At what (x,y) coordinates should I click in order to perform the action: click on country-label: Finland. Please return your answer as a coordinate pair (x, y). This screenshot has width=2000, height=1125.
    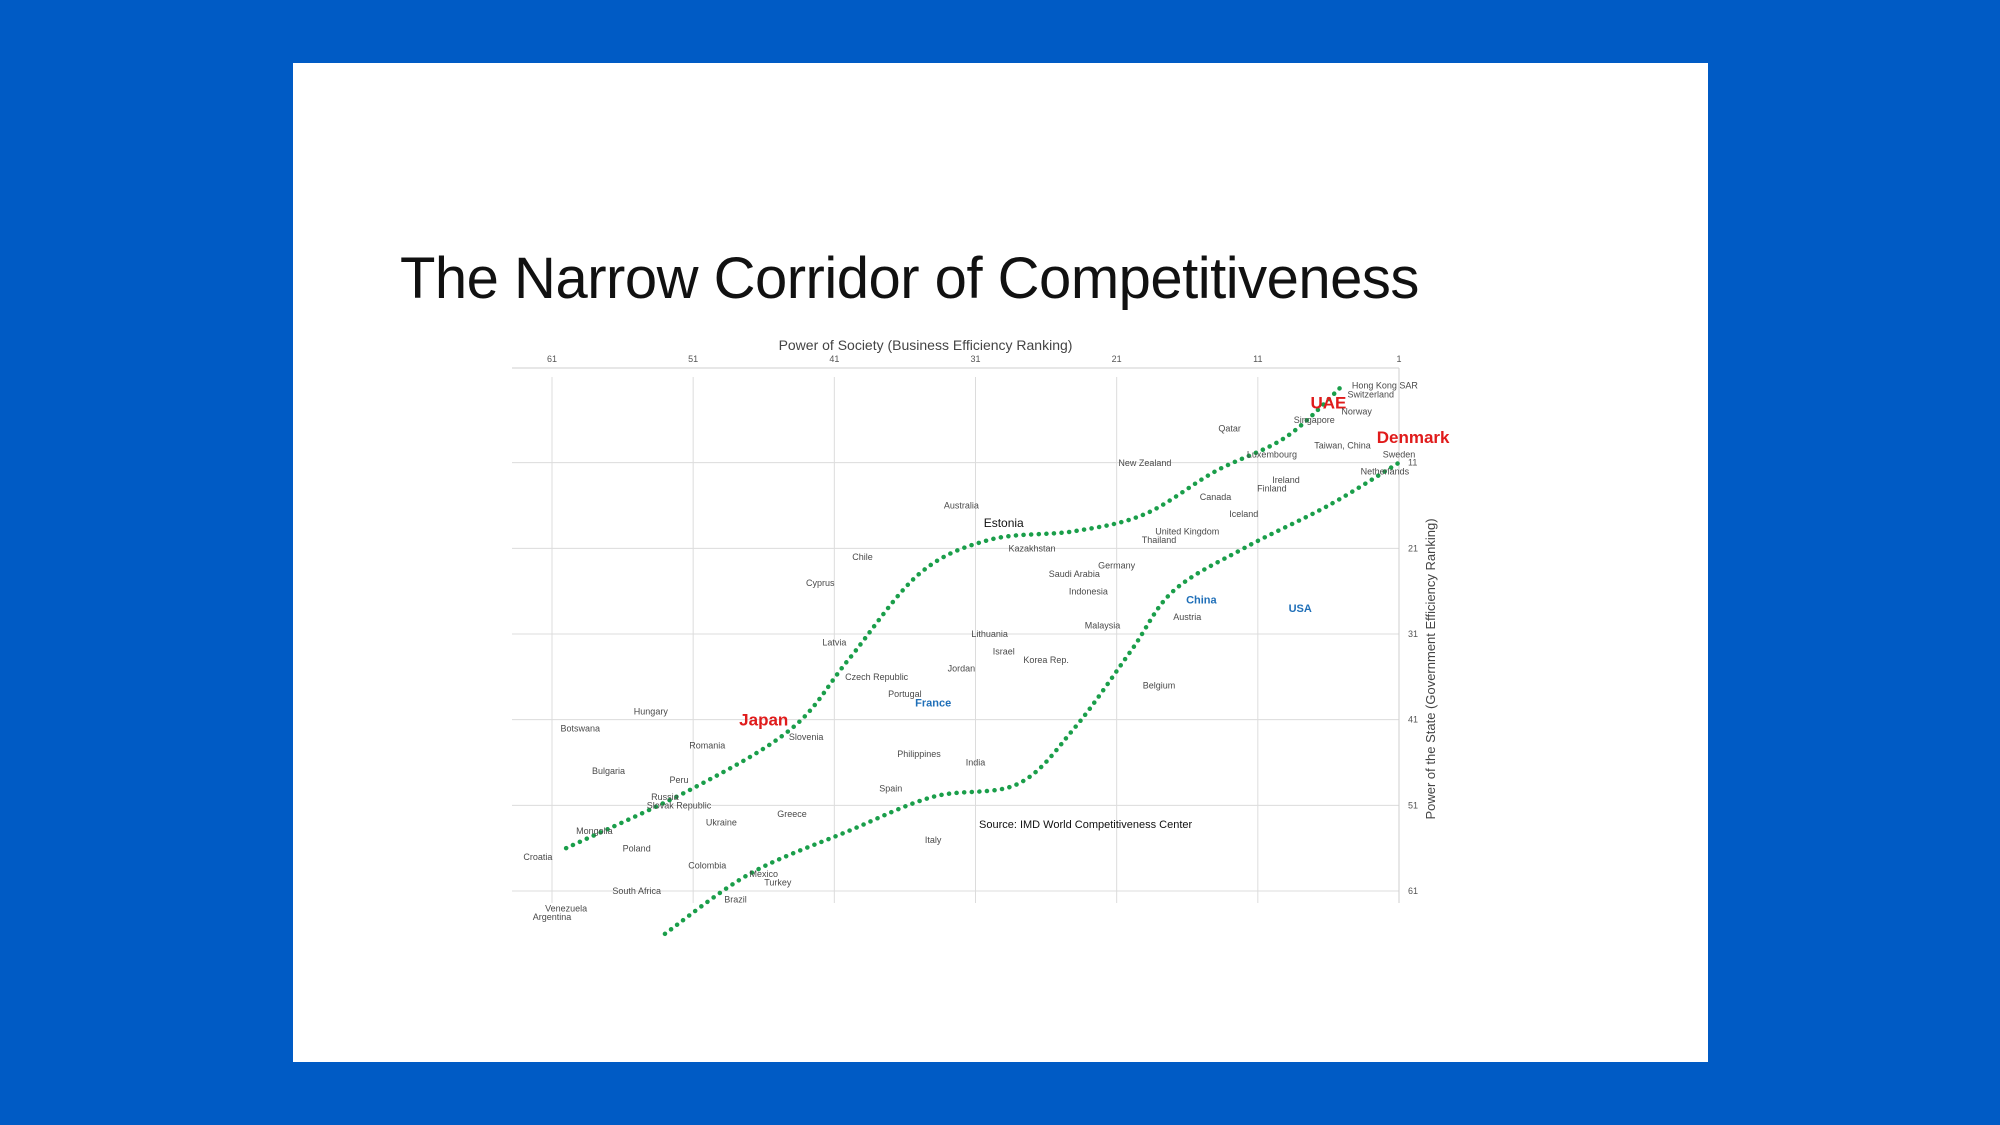
    Looking at the image, I should click on (1272, 489).